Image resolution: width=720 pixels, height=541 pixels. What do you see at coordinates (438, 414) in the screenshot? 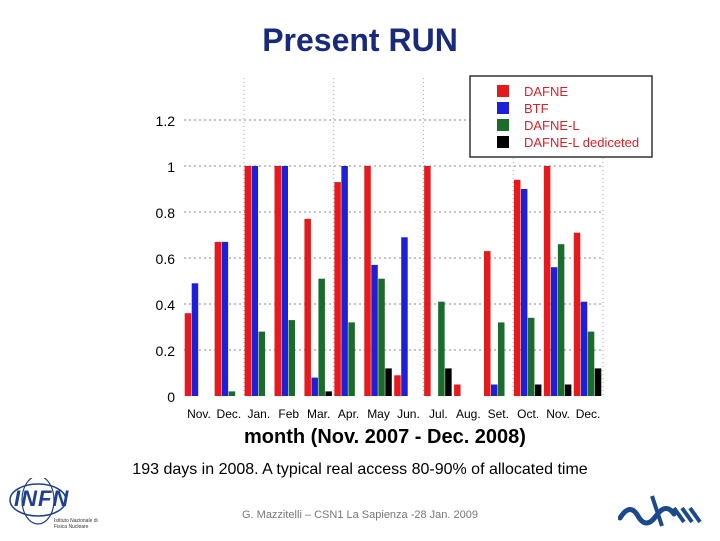
I see `x-tick-label: Jul.` at bounding box center [438, 414].